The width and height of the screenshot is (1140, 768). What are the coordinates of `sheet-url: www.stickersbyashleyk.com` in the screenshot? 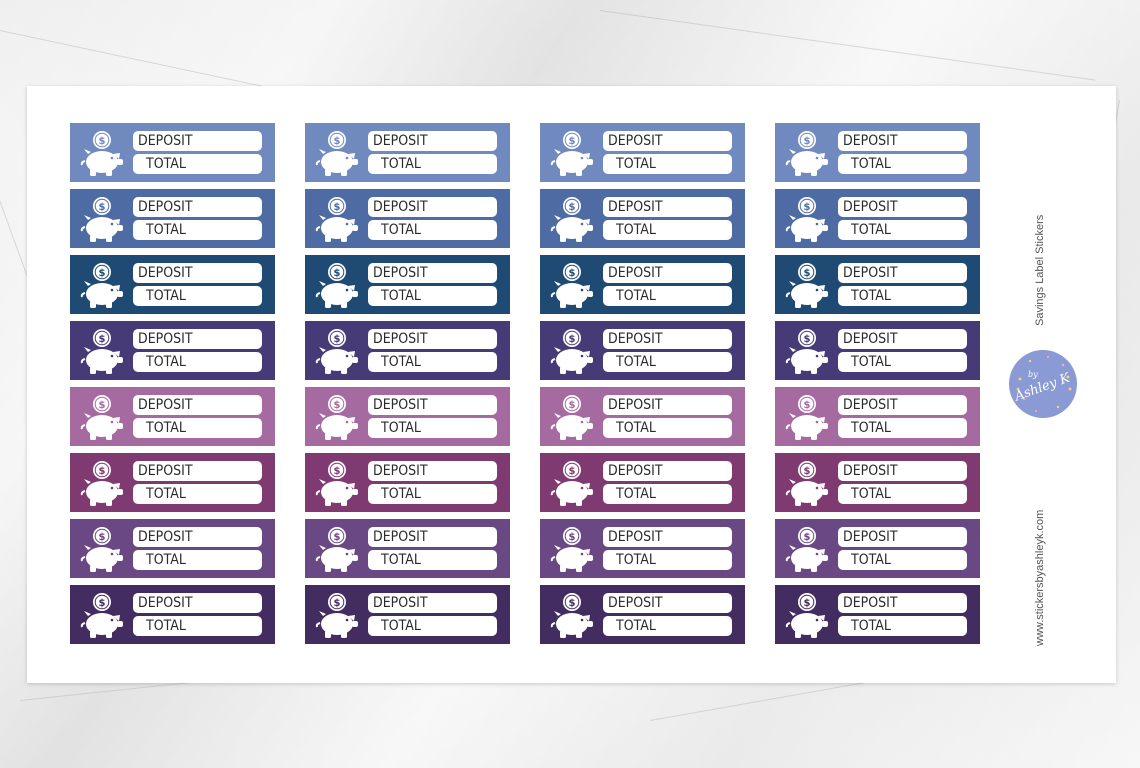 It's located at (1040, 577).